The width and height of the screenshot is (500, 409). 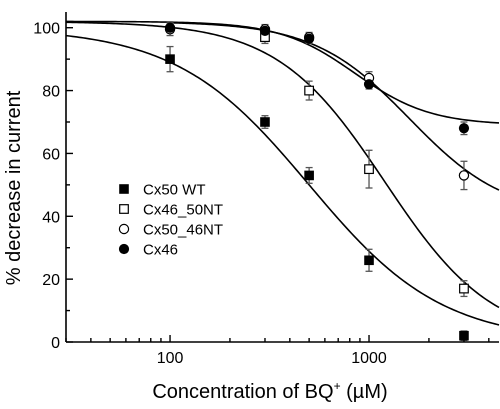 What do you see at coordinates (337, 386) in the screenshot?
I see `x-axis-label-superscript: +` at bounding box center [337, 386].